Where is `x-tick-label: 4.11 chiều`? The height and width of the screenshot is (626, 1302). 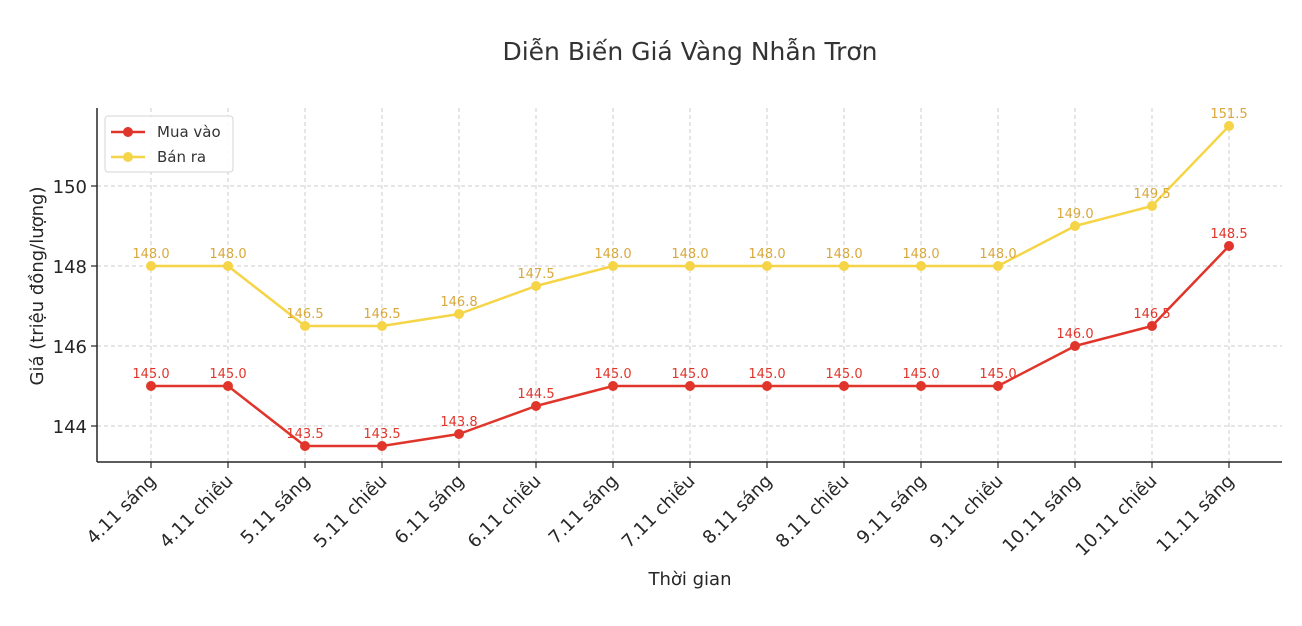 x-tick-label: 4.11 chiều is located at coordinates (197, 512).